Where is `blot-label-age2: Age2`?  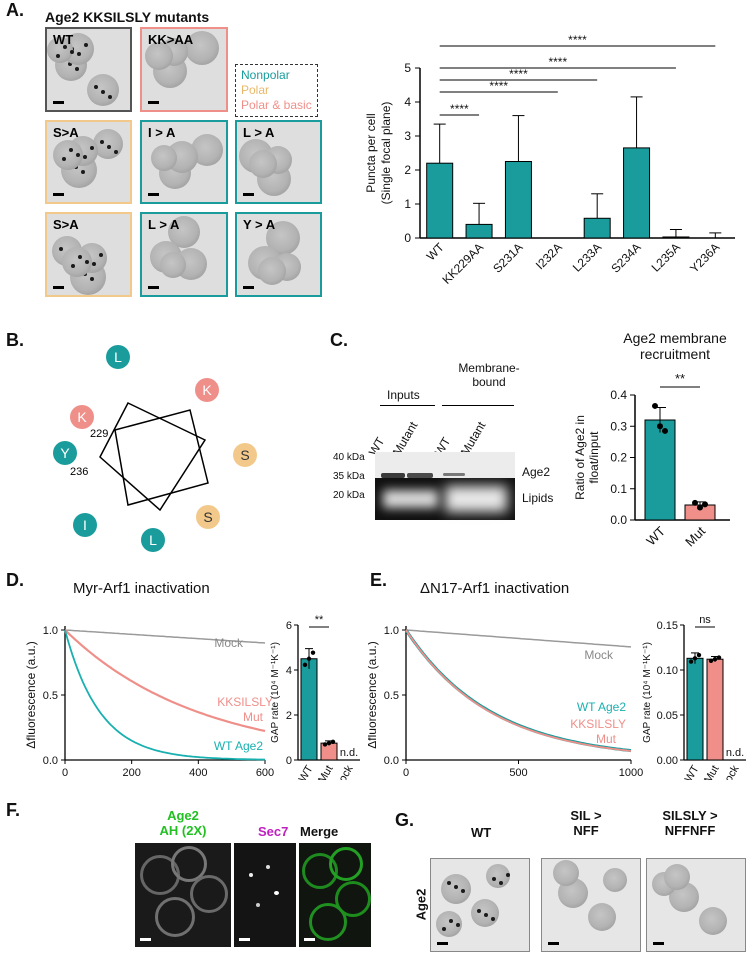
blot-label-age2: Age2 is located at coordinates (536, 472).